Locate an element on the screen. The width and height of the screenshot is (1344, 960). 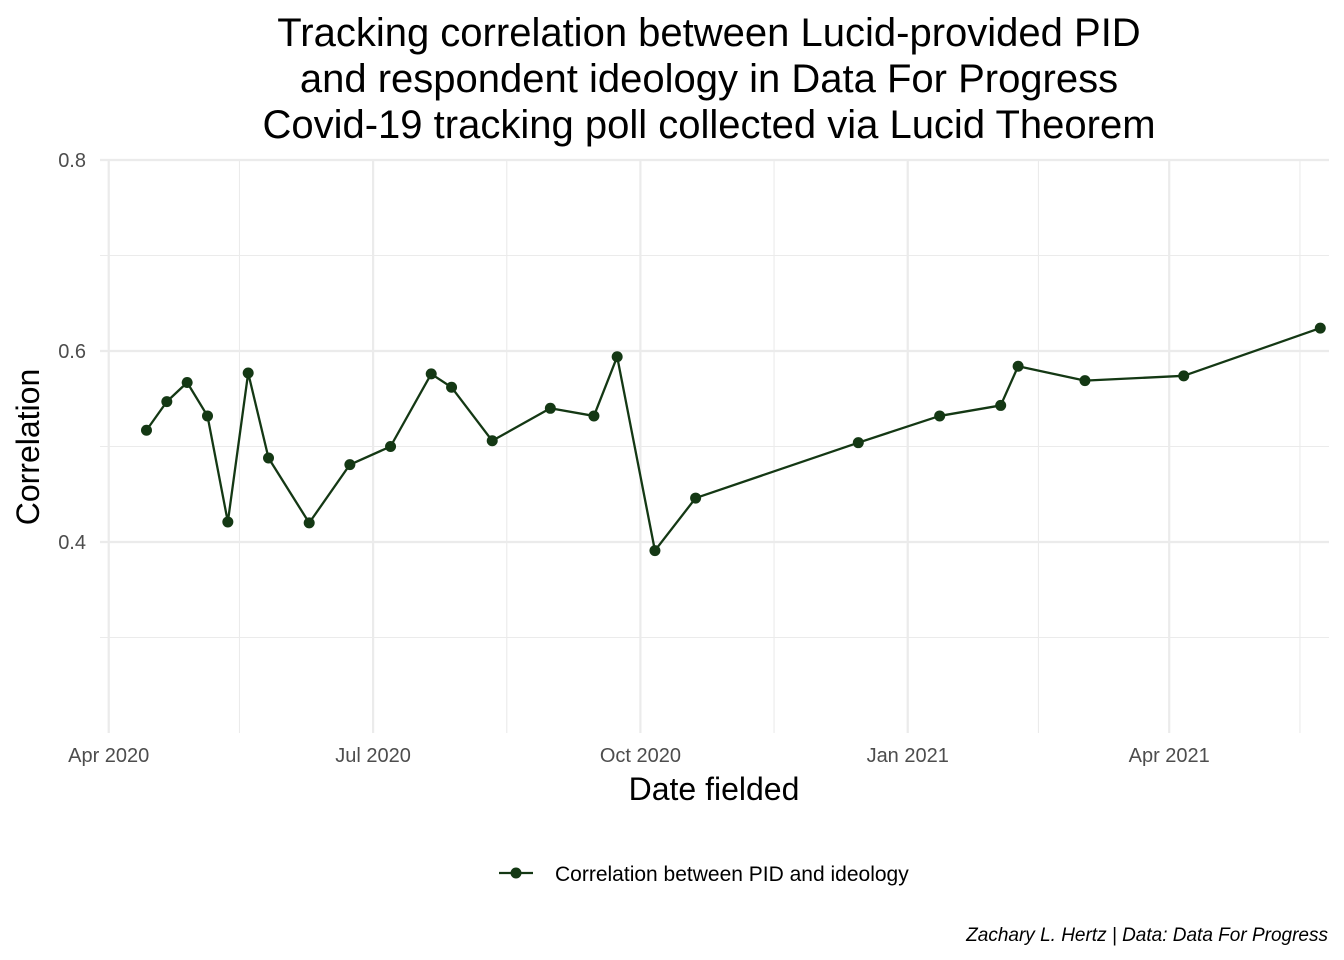
legend-key-point is located at coordinates (516, 873).